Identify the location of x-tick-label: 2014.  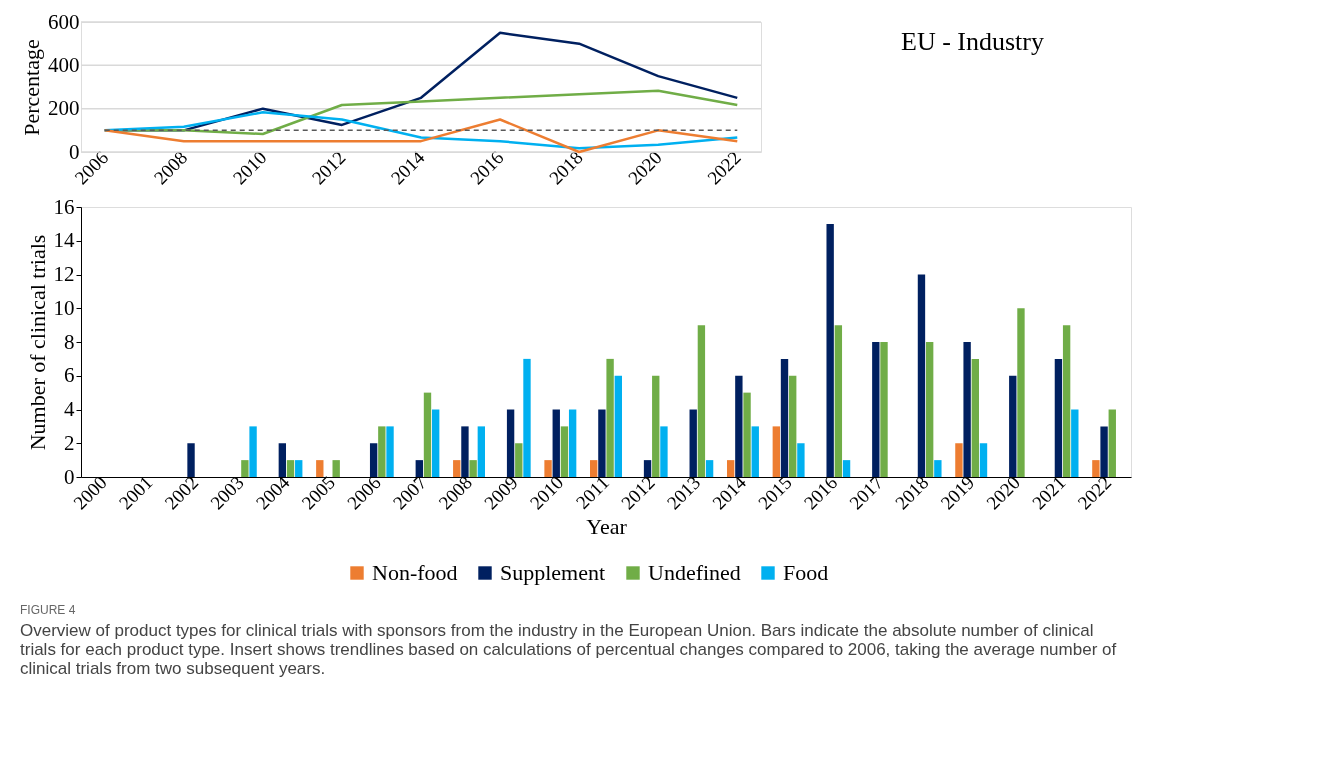
(729, 492).